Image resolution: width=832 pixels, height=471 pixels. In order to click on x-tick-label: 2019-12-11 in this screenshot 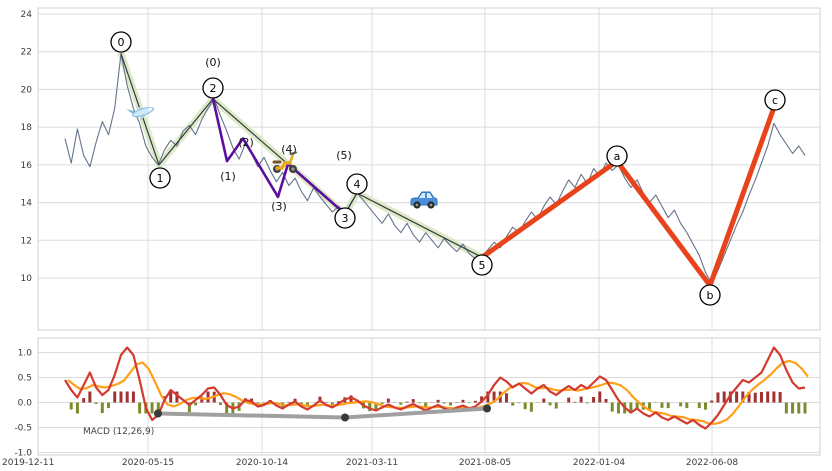, I will do `click(28, 463)`.